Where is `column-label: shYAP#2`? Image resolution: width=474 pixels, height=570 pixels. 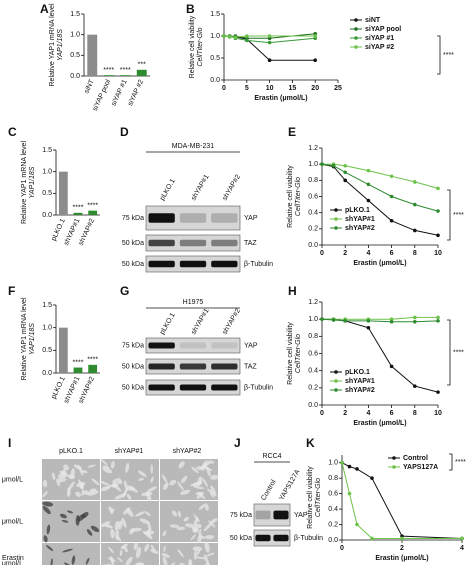
column-label: shYAP#2 is located at coordinates (187, 451).